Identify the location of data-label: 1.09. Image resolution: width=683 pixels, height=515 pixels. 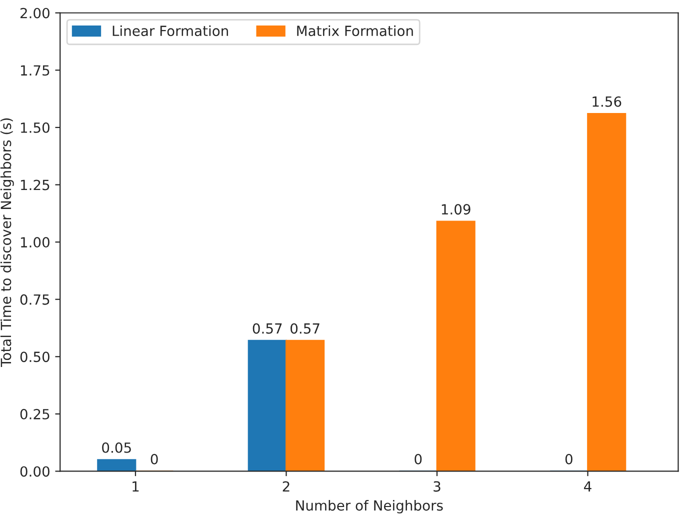
(456, 209).